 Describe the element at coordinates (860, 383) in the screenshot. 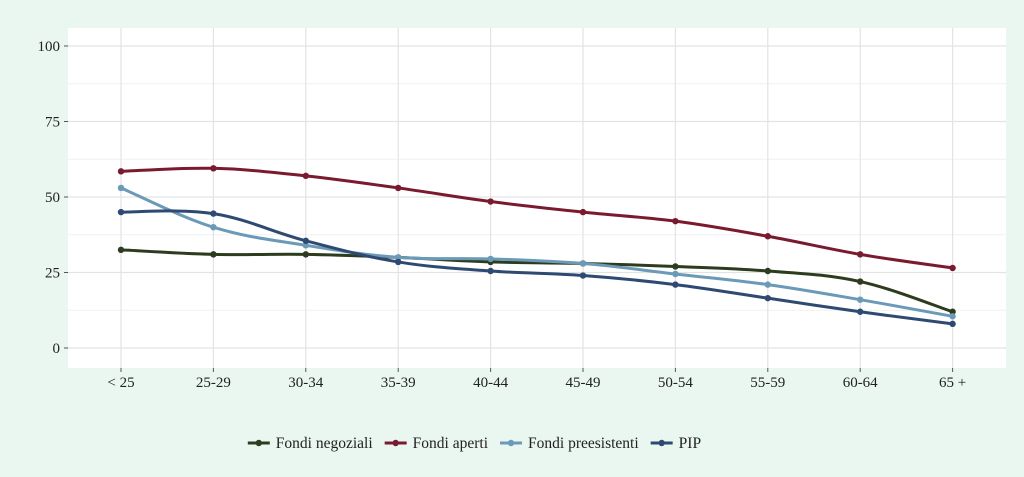

I see `x-tick-label: 60-64` at that location.